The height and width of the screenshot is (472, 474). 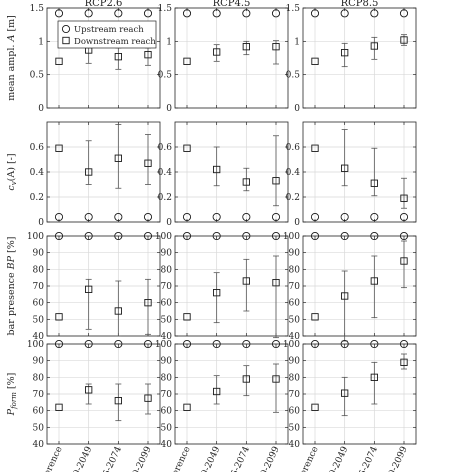 I want to click on y-tick-label: 40, so click(x=39, y=337).